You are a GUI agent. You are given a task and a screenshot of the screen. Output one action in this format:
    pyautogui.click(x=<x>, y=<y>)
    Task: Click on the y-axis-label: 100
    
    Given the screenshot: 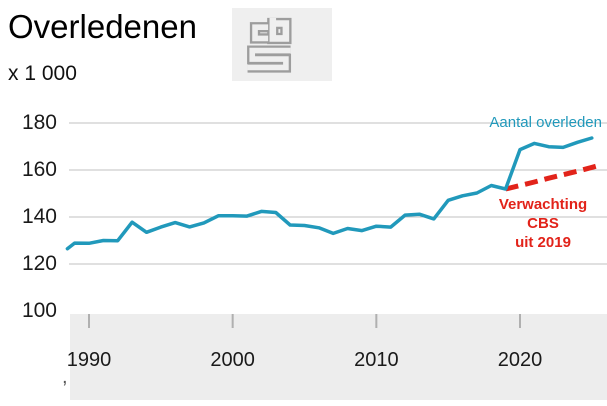 What is the action you would take?
    pyautogui.click(x=39, y=310)
    